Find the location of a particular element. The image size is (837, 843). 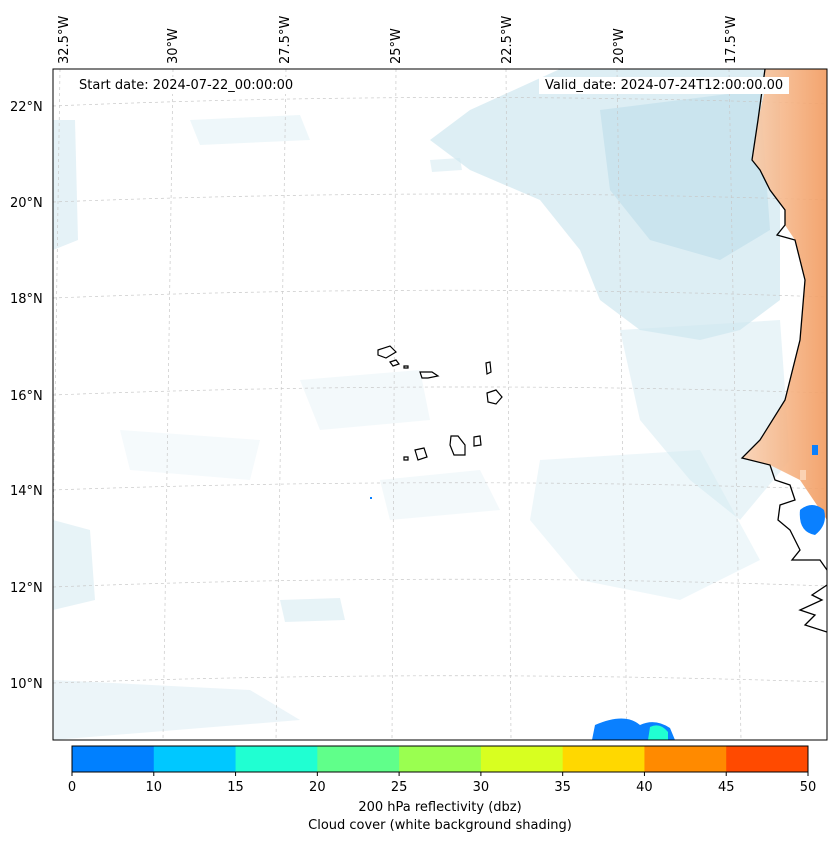

colorbar-tick-label: 50 is located at coordinates (808, 787).